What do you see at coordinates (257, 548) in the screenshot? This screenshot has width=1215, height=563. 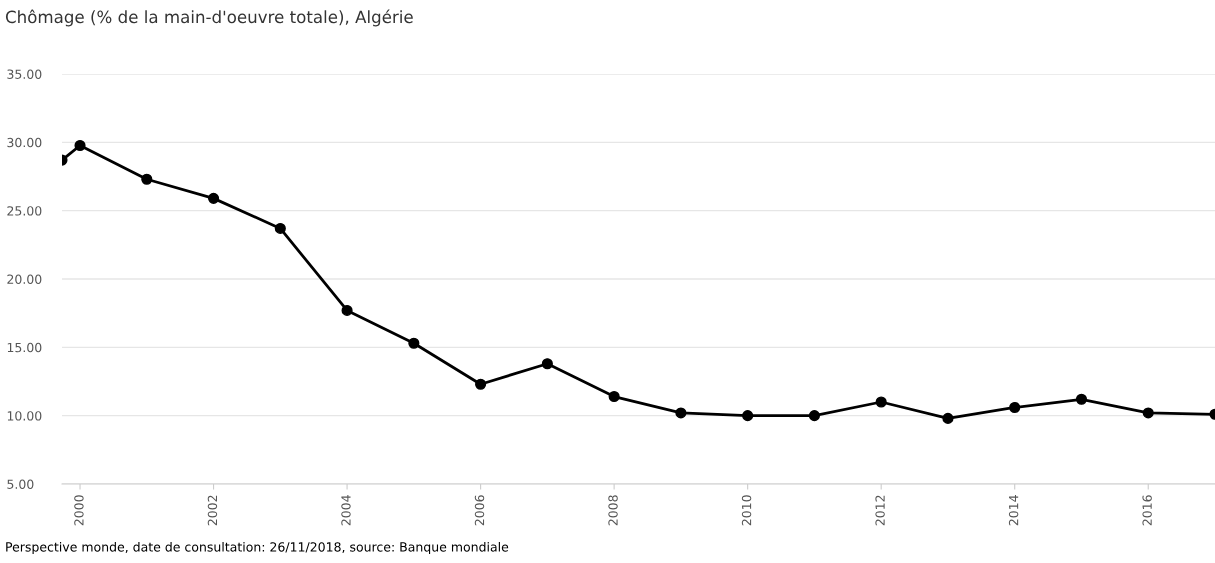 I see `text: Perspective monde, date de consultation: 26/11/2018, source: Banque mondiale` at bounding box center [257, 548].